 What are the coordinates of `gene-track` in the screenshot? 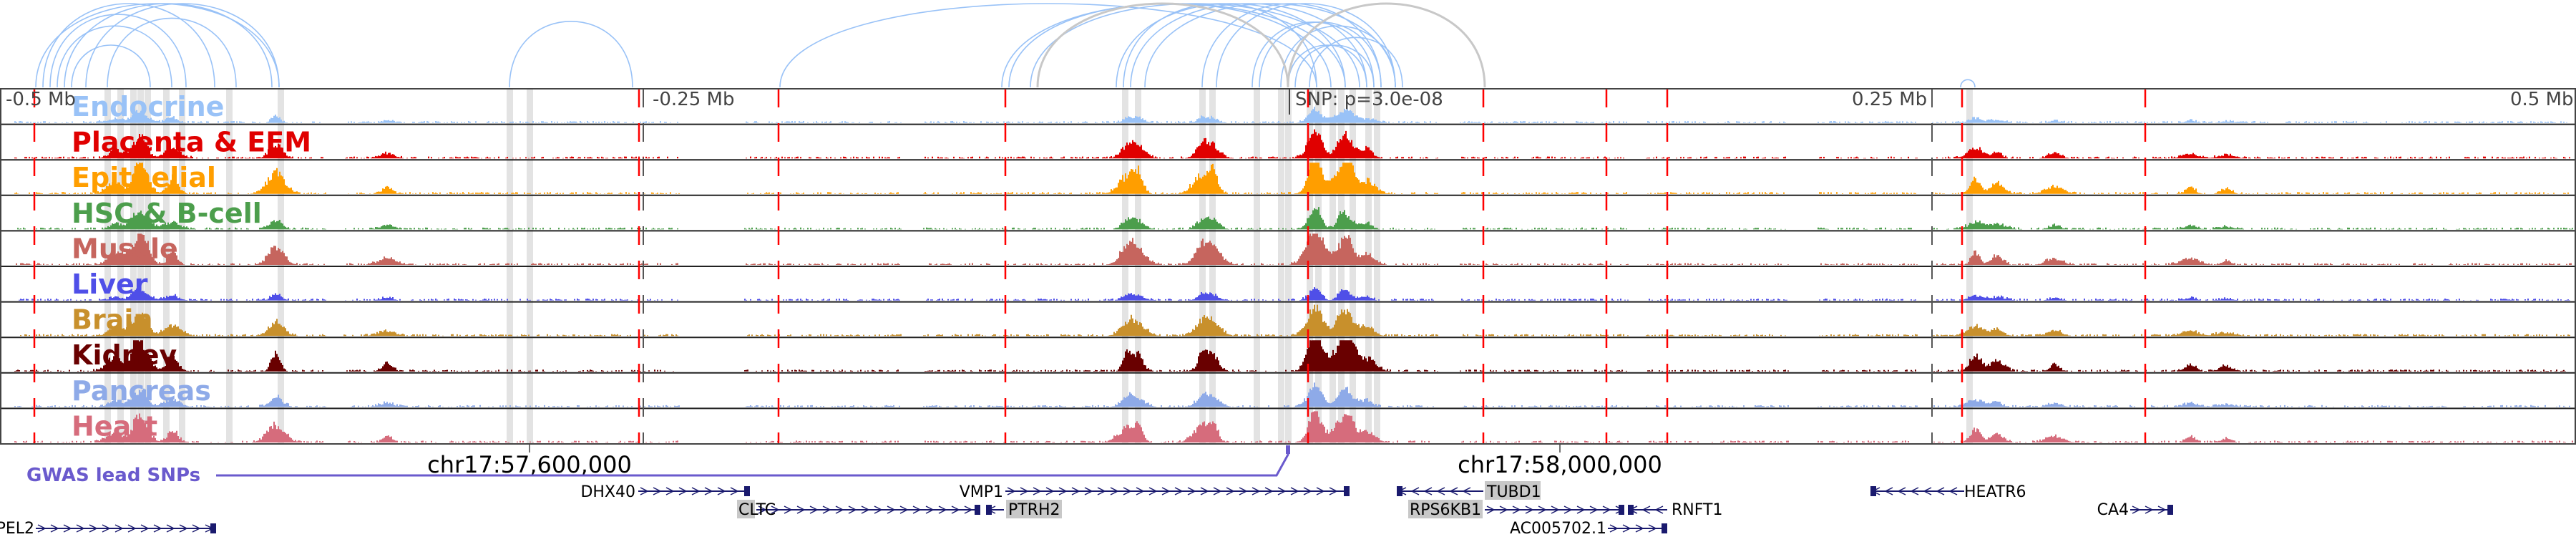 It's located at (1104, 509).